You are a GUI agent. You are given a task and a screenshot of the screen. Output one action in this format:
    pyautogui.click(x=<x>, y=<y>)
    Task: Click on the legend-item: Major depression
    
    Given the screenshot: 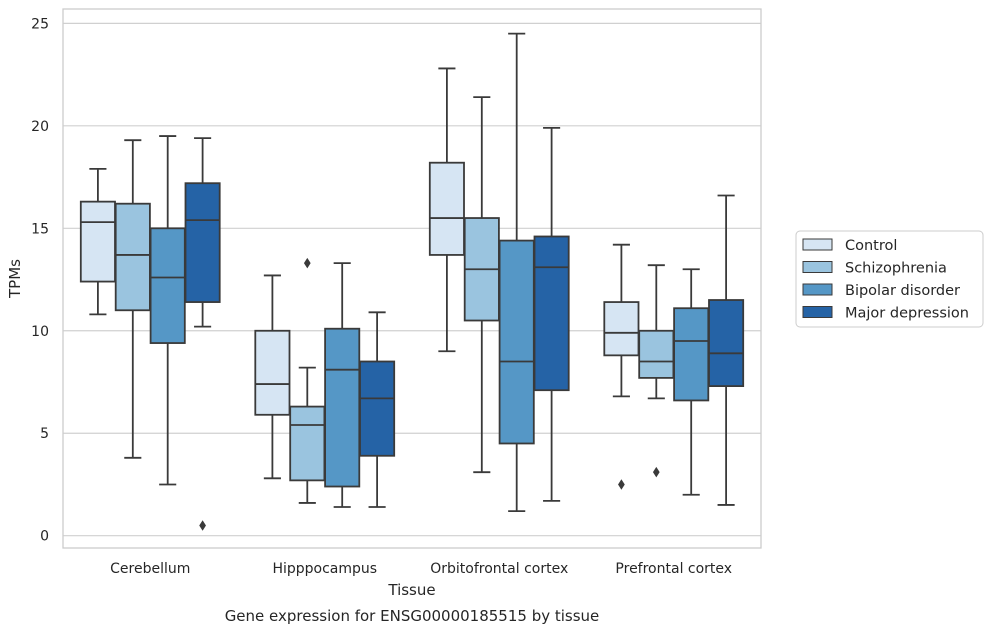 What is the action you would take?
    pyautogui.click(x=885, y=314)
    